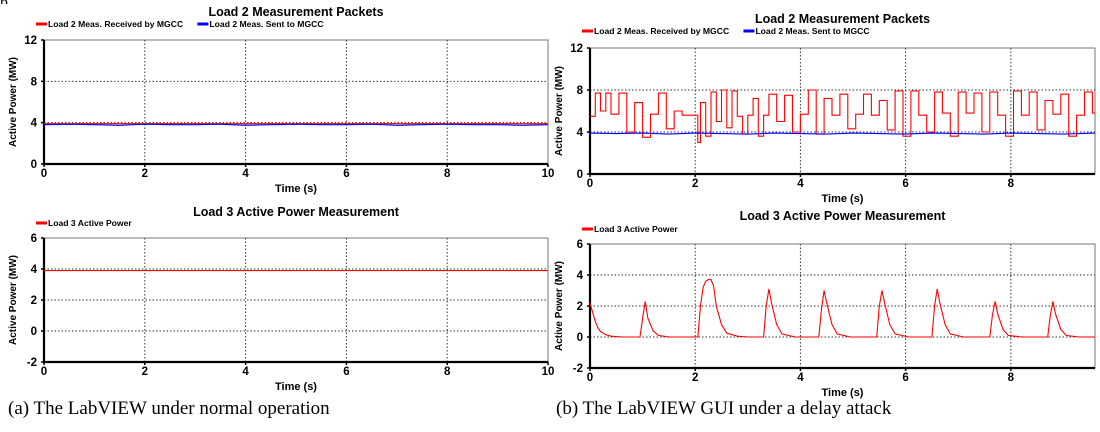  Describe the element at coordinates (169, 408) in the screenshot. I see `caption-a: (a) The LabVIEW under normal operation` at that location.